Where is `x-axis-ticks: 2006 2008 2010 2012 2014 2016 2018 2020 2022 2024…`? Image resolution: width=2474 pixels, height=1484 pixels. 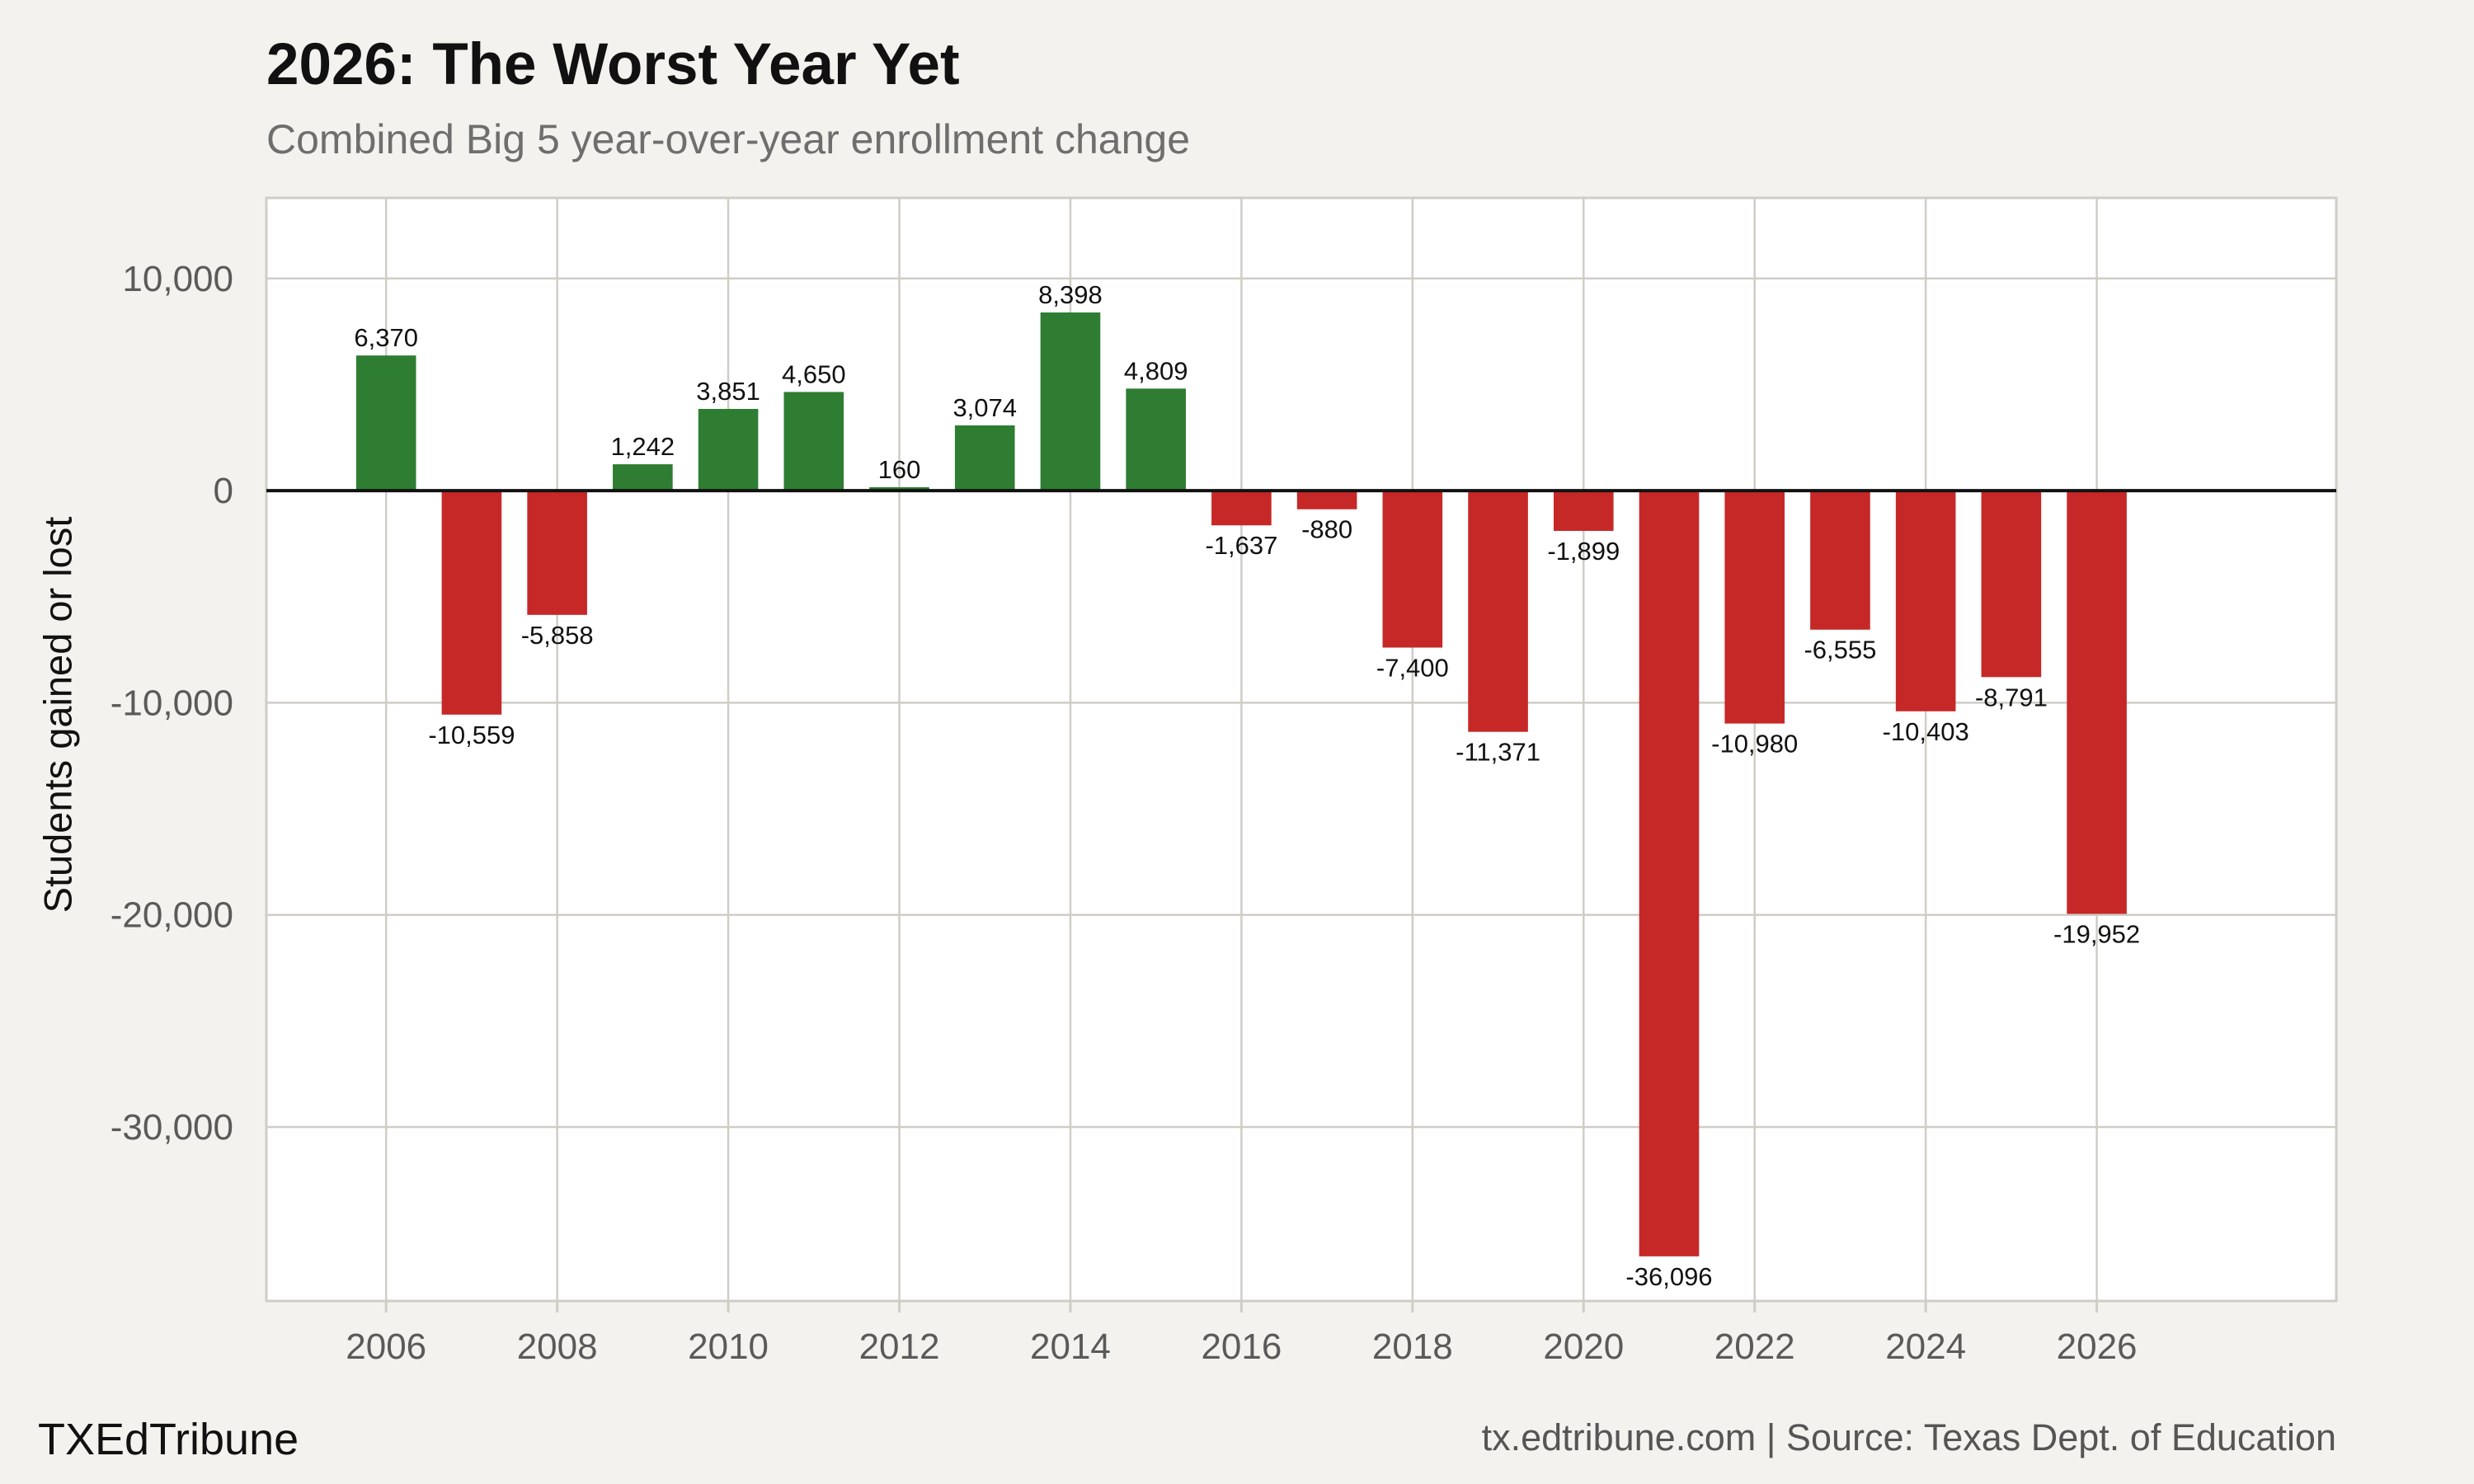
x-axis-ticks: 2006 2008 2010 2012 2014 2016 2018 2020 2022 2024… is located at coordinates (1242, 1334).